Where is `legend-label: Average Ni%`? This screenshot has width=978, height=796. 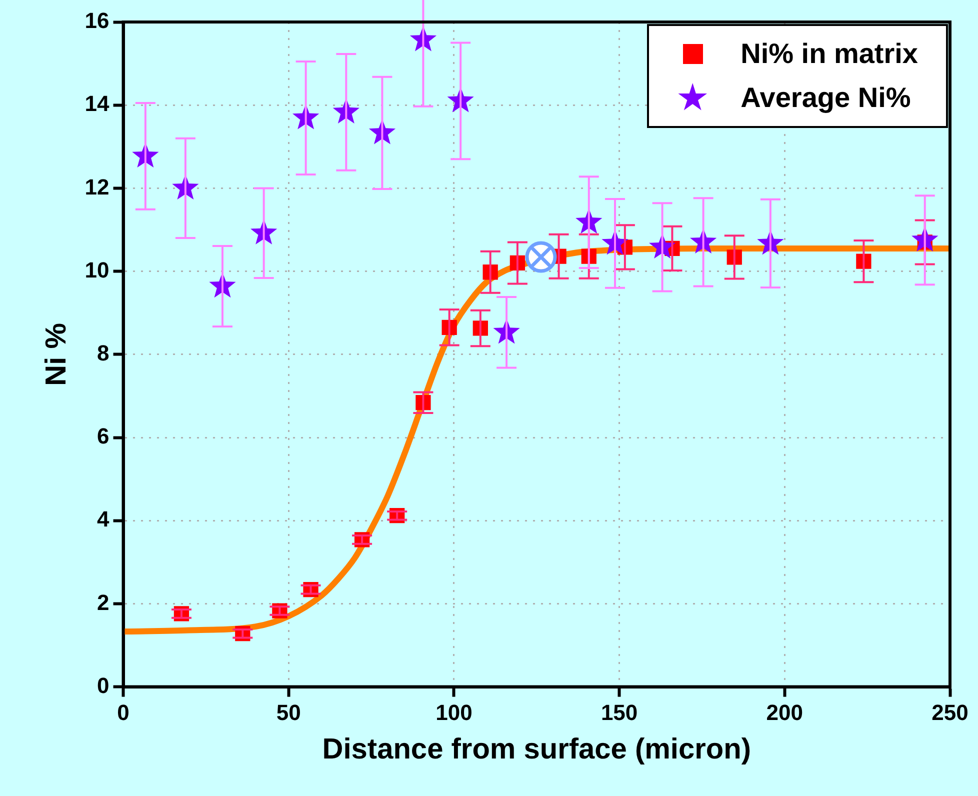 legend-label: Average Ni% is located at coordinates (825, 98).